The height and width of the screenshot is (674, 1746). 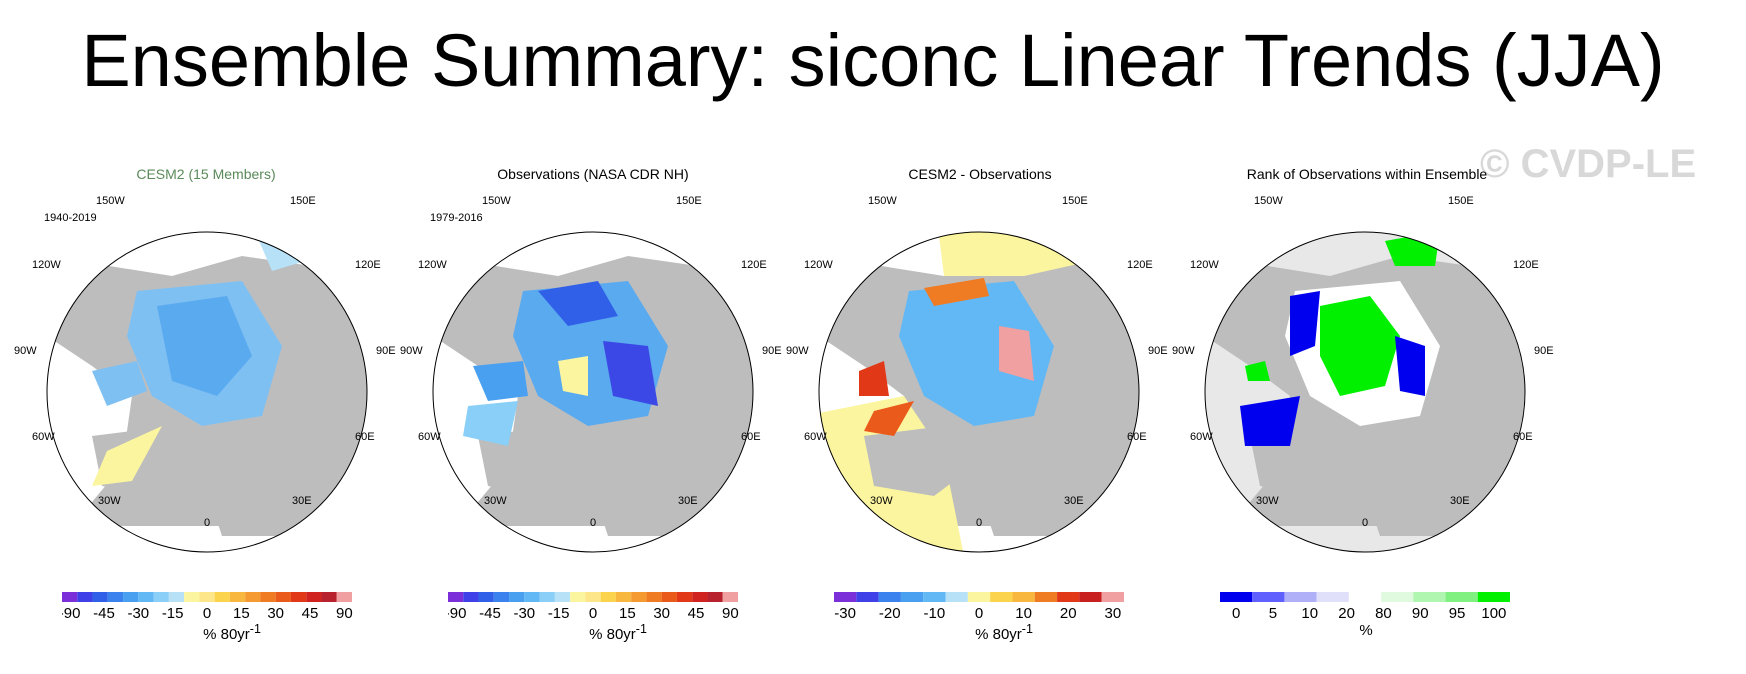 I want to click on colorbar-tick-label: 20, so click(x=1068, y=613).